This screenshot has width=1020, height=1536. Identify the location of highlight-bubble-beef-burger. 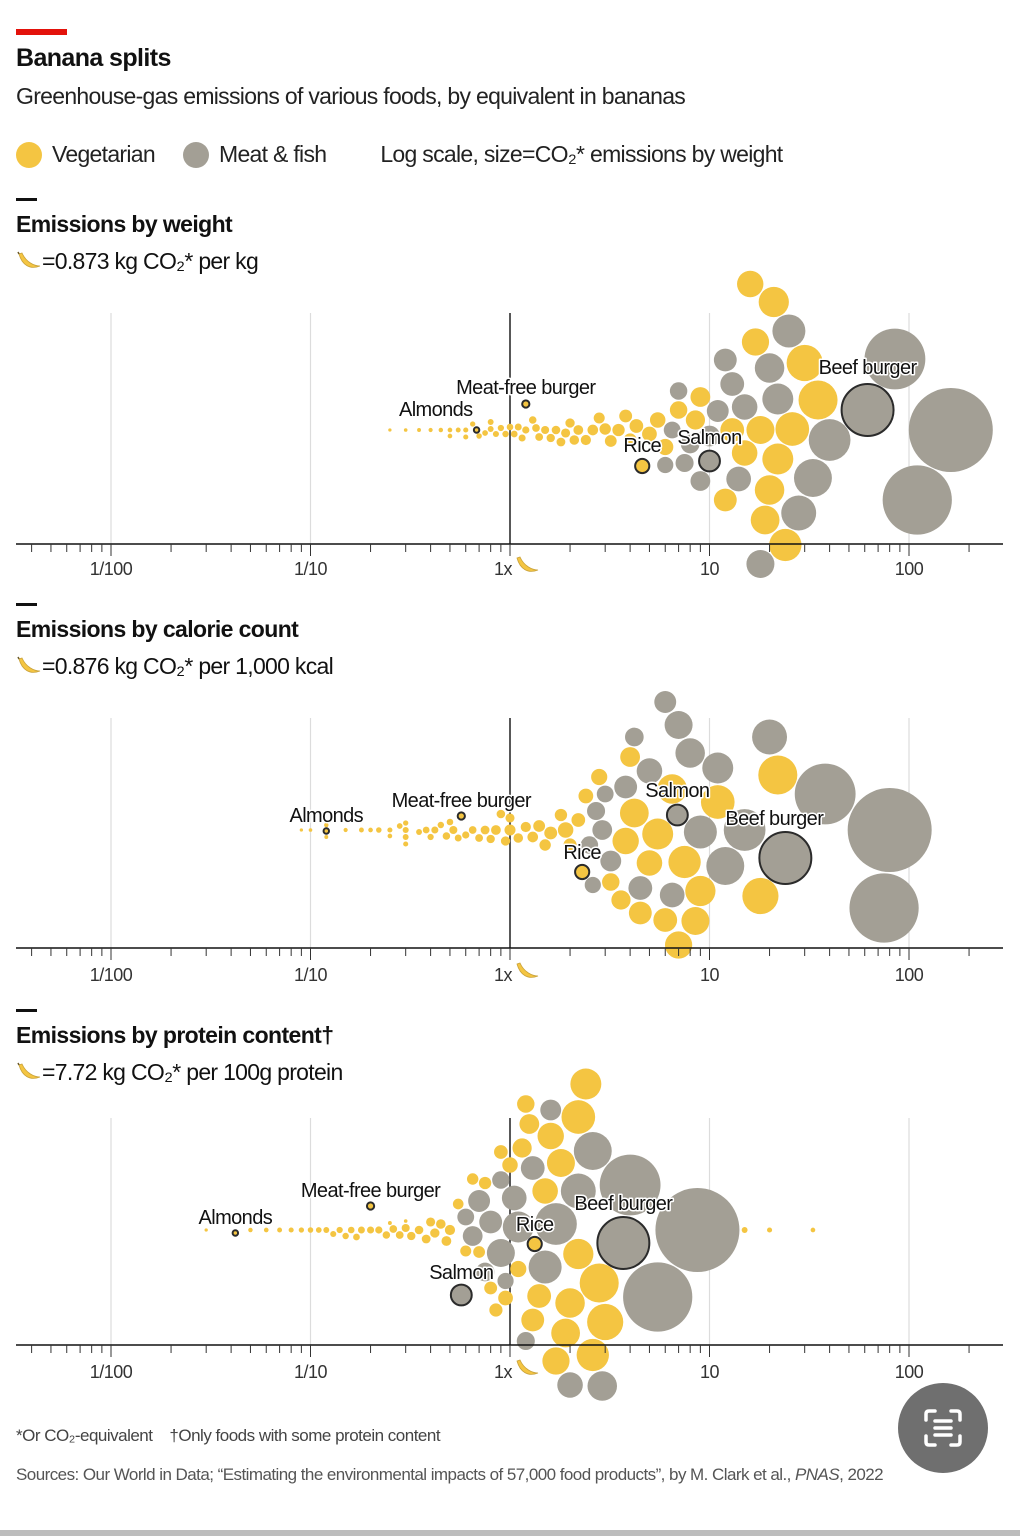
(785, 858).